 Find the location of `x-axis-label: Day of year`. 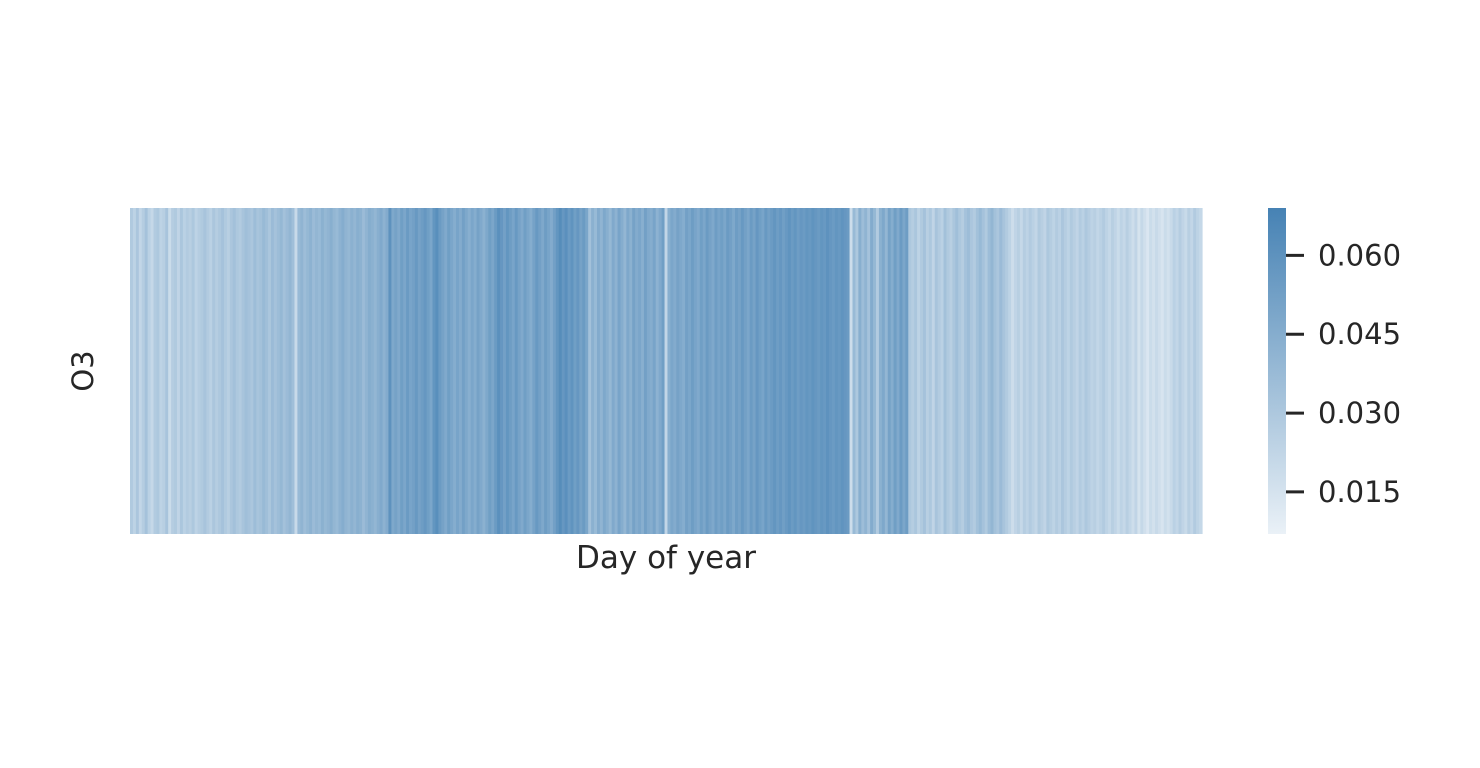

x-axis-label: Day of year is located at coordinates (666, 558).